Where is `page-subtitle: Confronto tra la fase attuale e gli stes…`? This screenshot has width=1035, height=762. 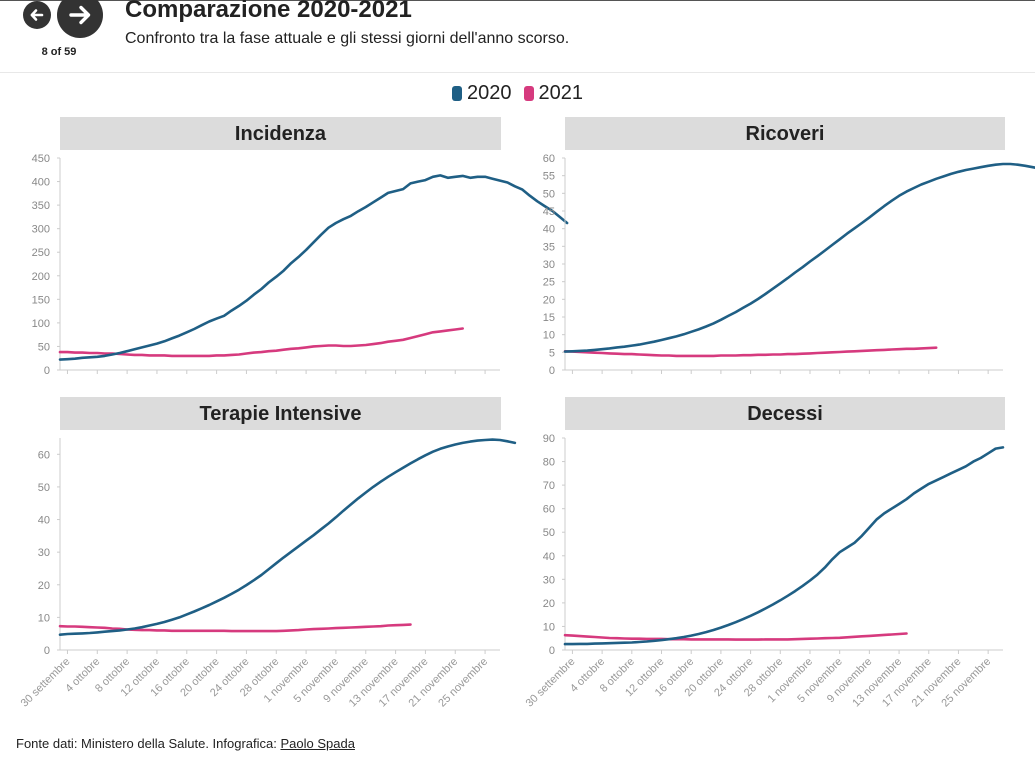
page-subtitle: Confronto tra la fase attuale e gli stes… is located at coordinates (347, 38).